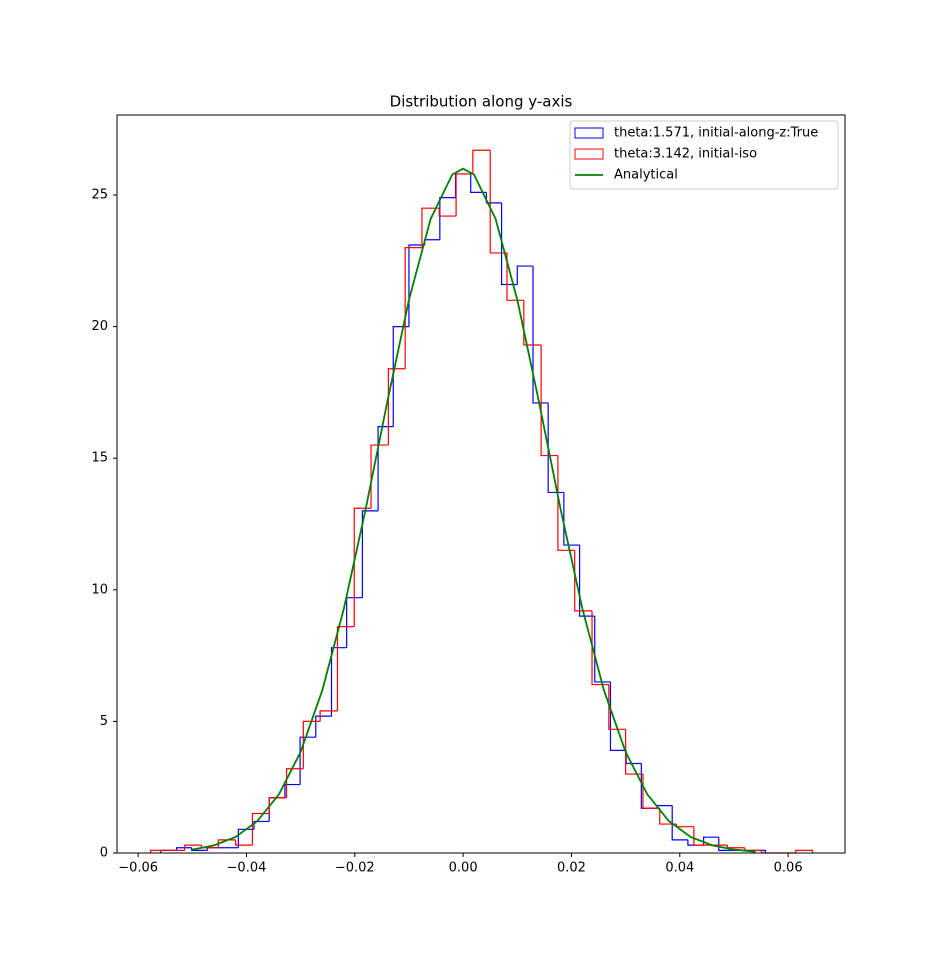 This screenshot has width=939, height=958. I want to click on y-tick-label: 20, so click(99, 326).